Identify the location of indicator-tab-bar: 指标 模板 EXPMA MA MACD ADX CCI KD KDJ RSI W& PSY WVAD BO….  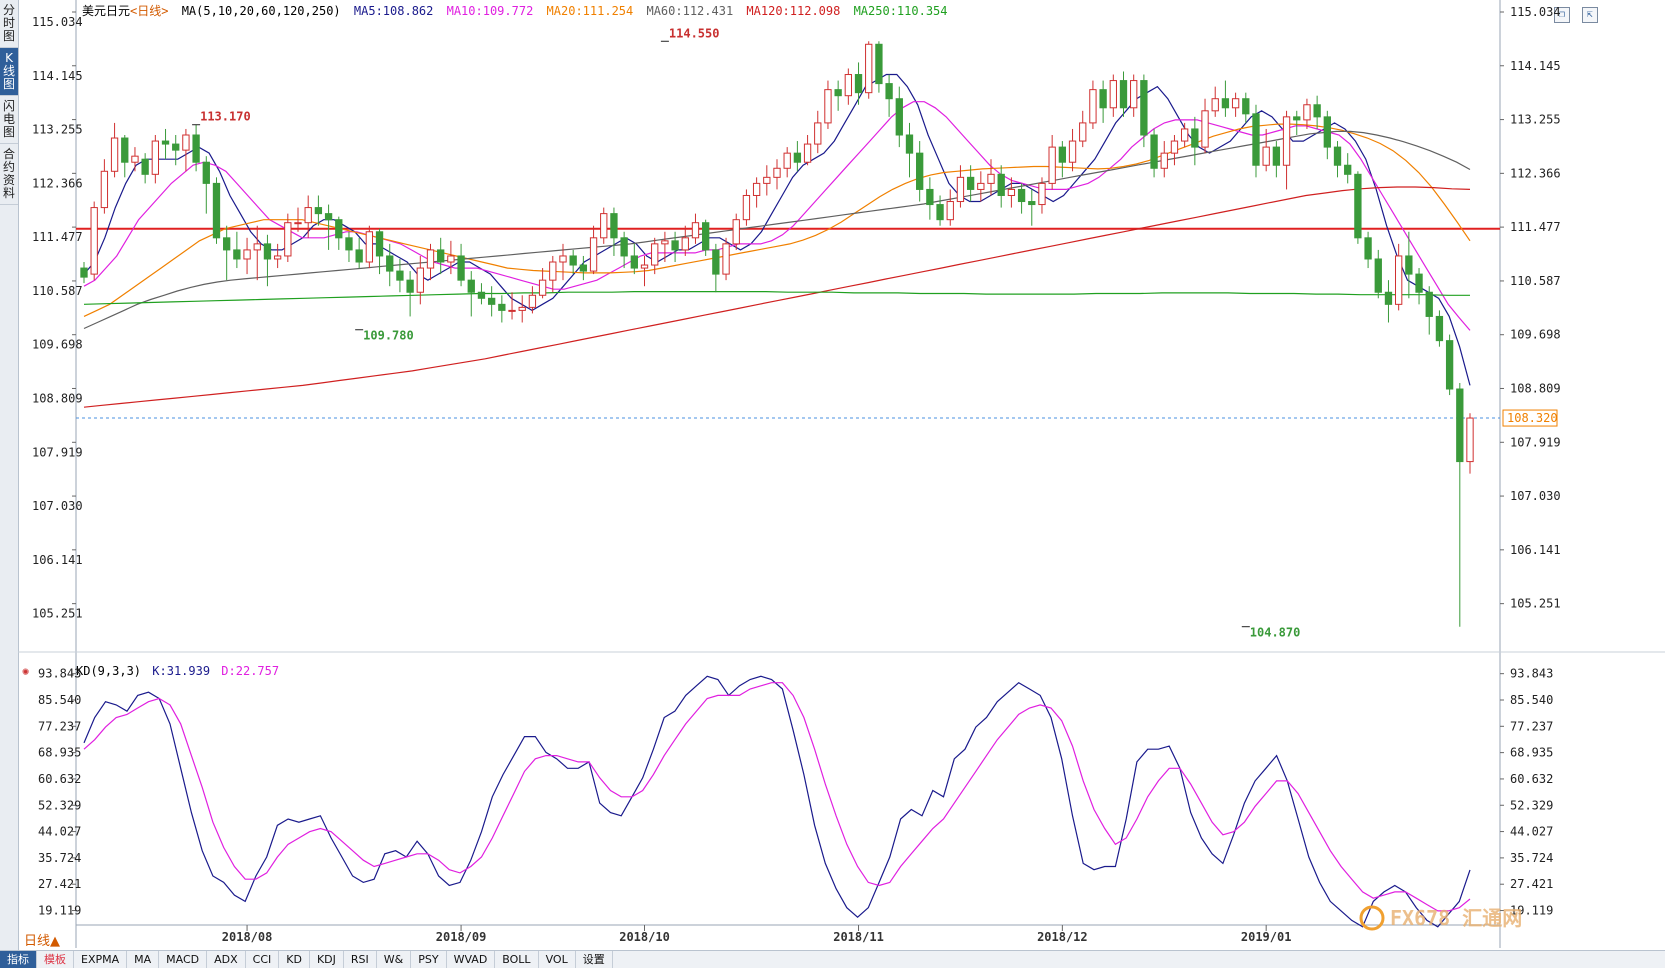
(832, 959).